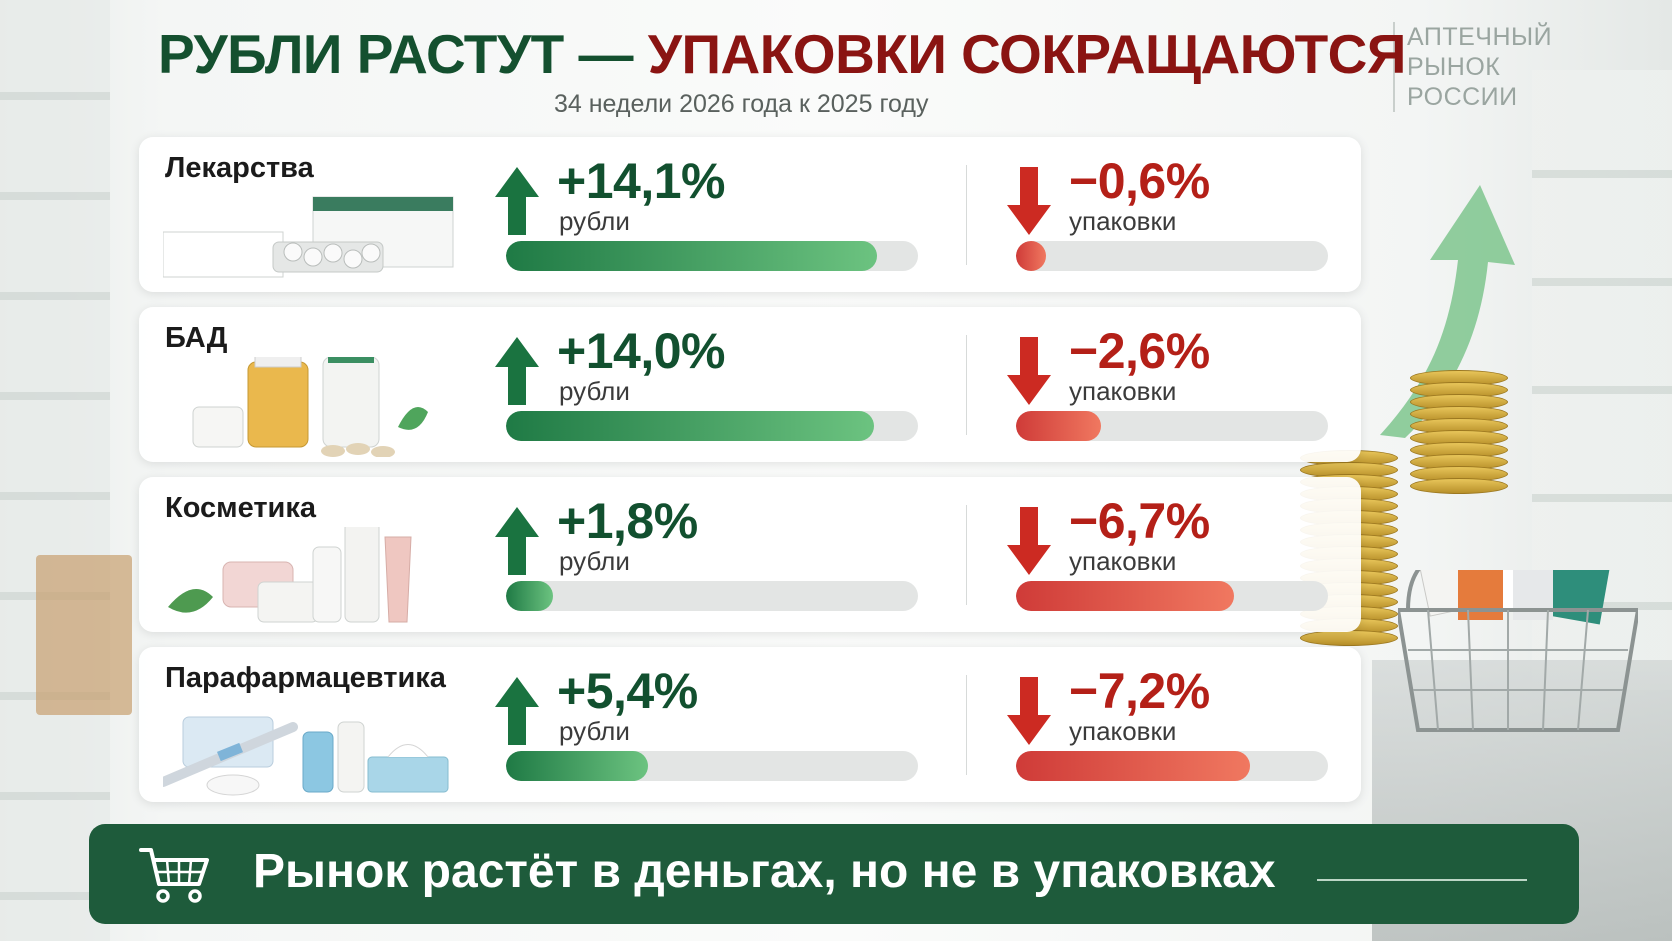 The image size is (1672, 941). Describe the element at coordinates (55, 470) in the screenshot. I see `background-shelves-left` at that location.